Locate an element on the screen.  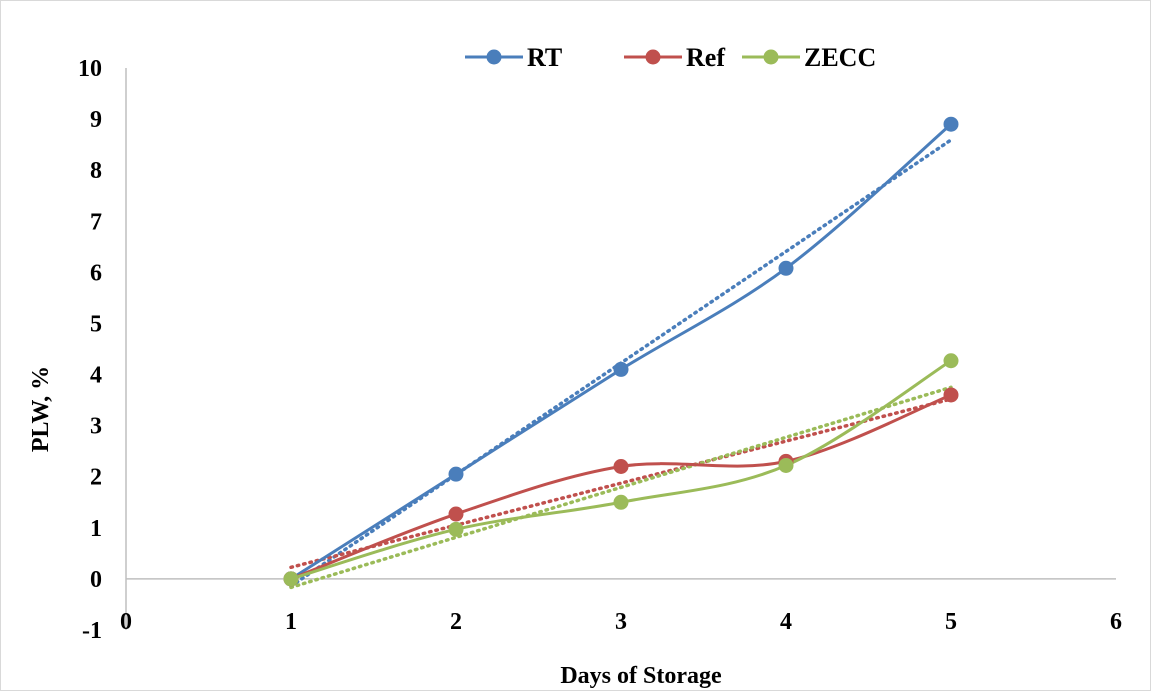
legend-label-ref: Ref is located at coordinates (705, 57).